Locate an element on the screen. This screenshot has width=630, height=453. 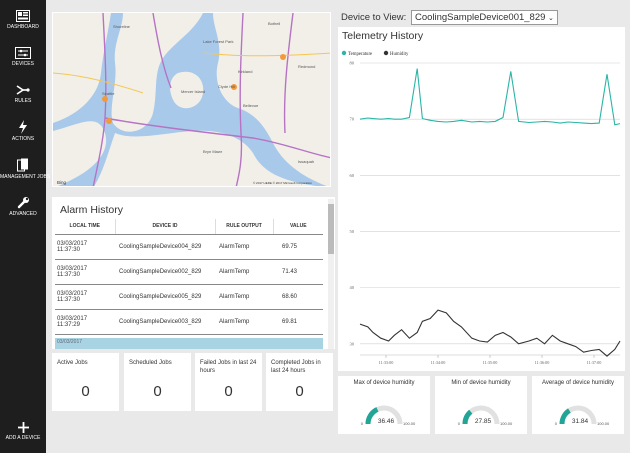
gauge-min-humidity: Min of device humidity 27.85 0 100.00 is located at coordinates (481, 405).